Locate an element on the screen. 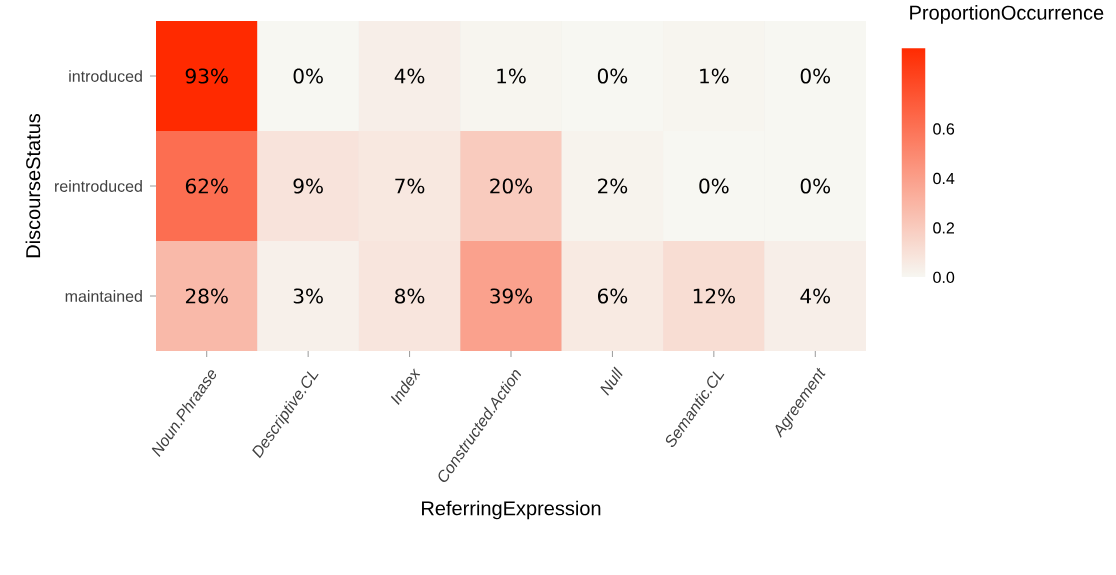  color-bar-label: 0.4 is located at coordinates (944, 178).